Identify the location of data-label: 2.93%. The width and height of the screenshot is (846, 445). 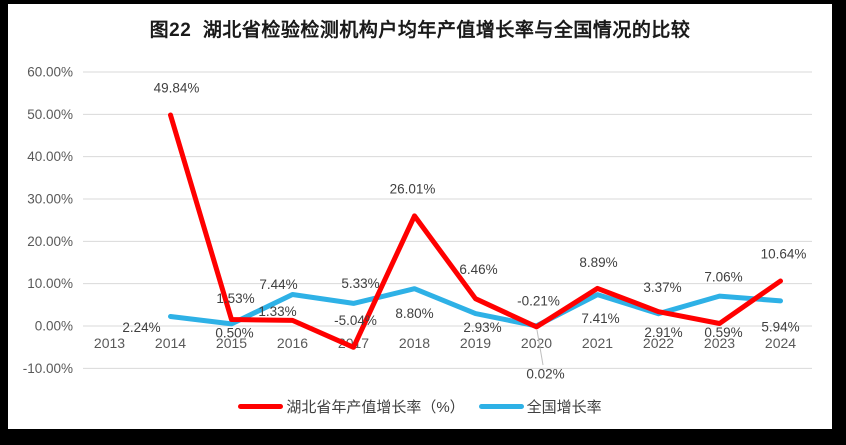
(482, 327).